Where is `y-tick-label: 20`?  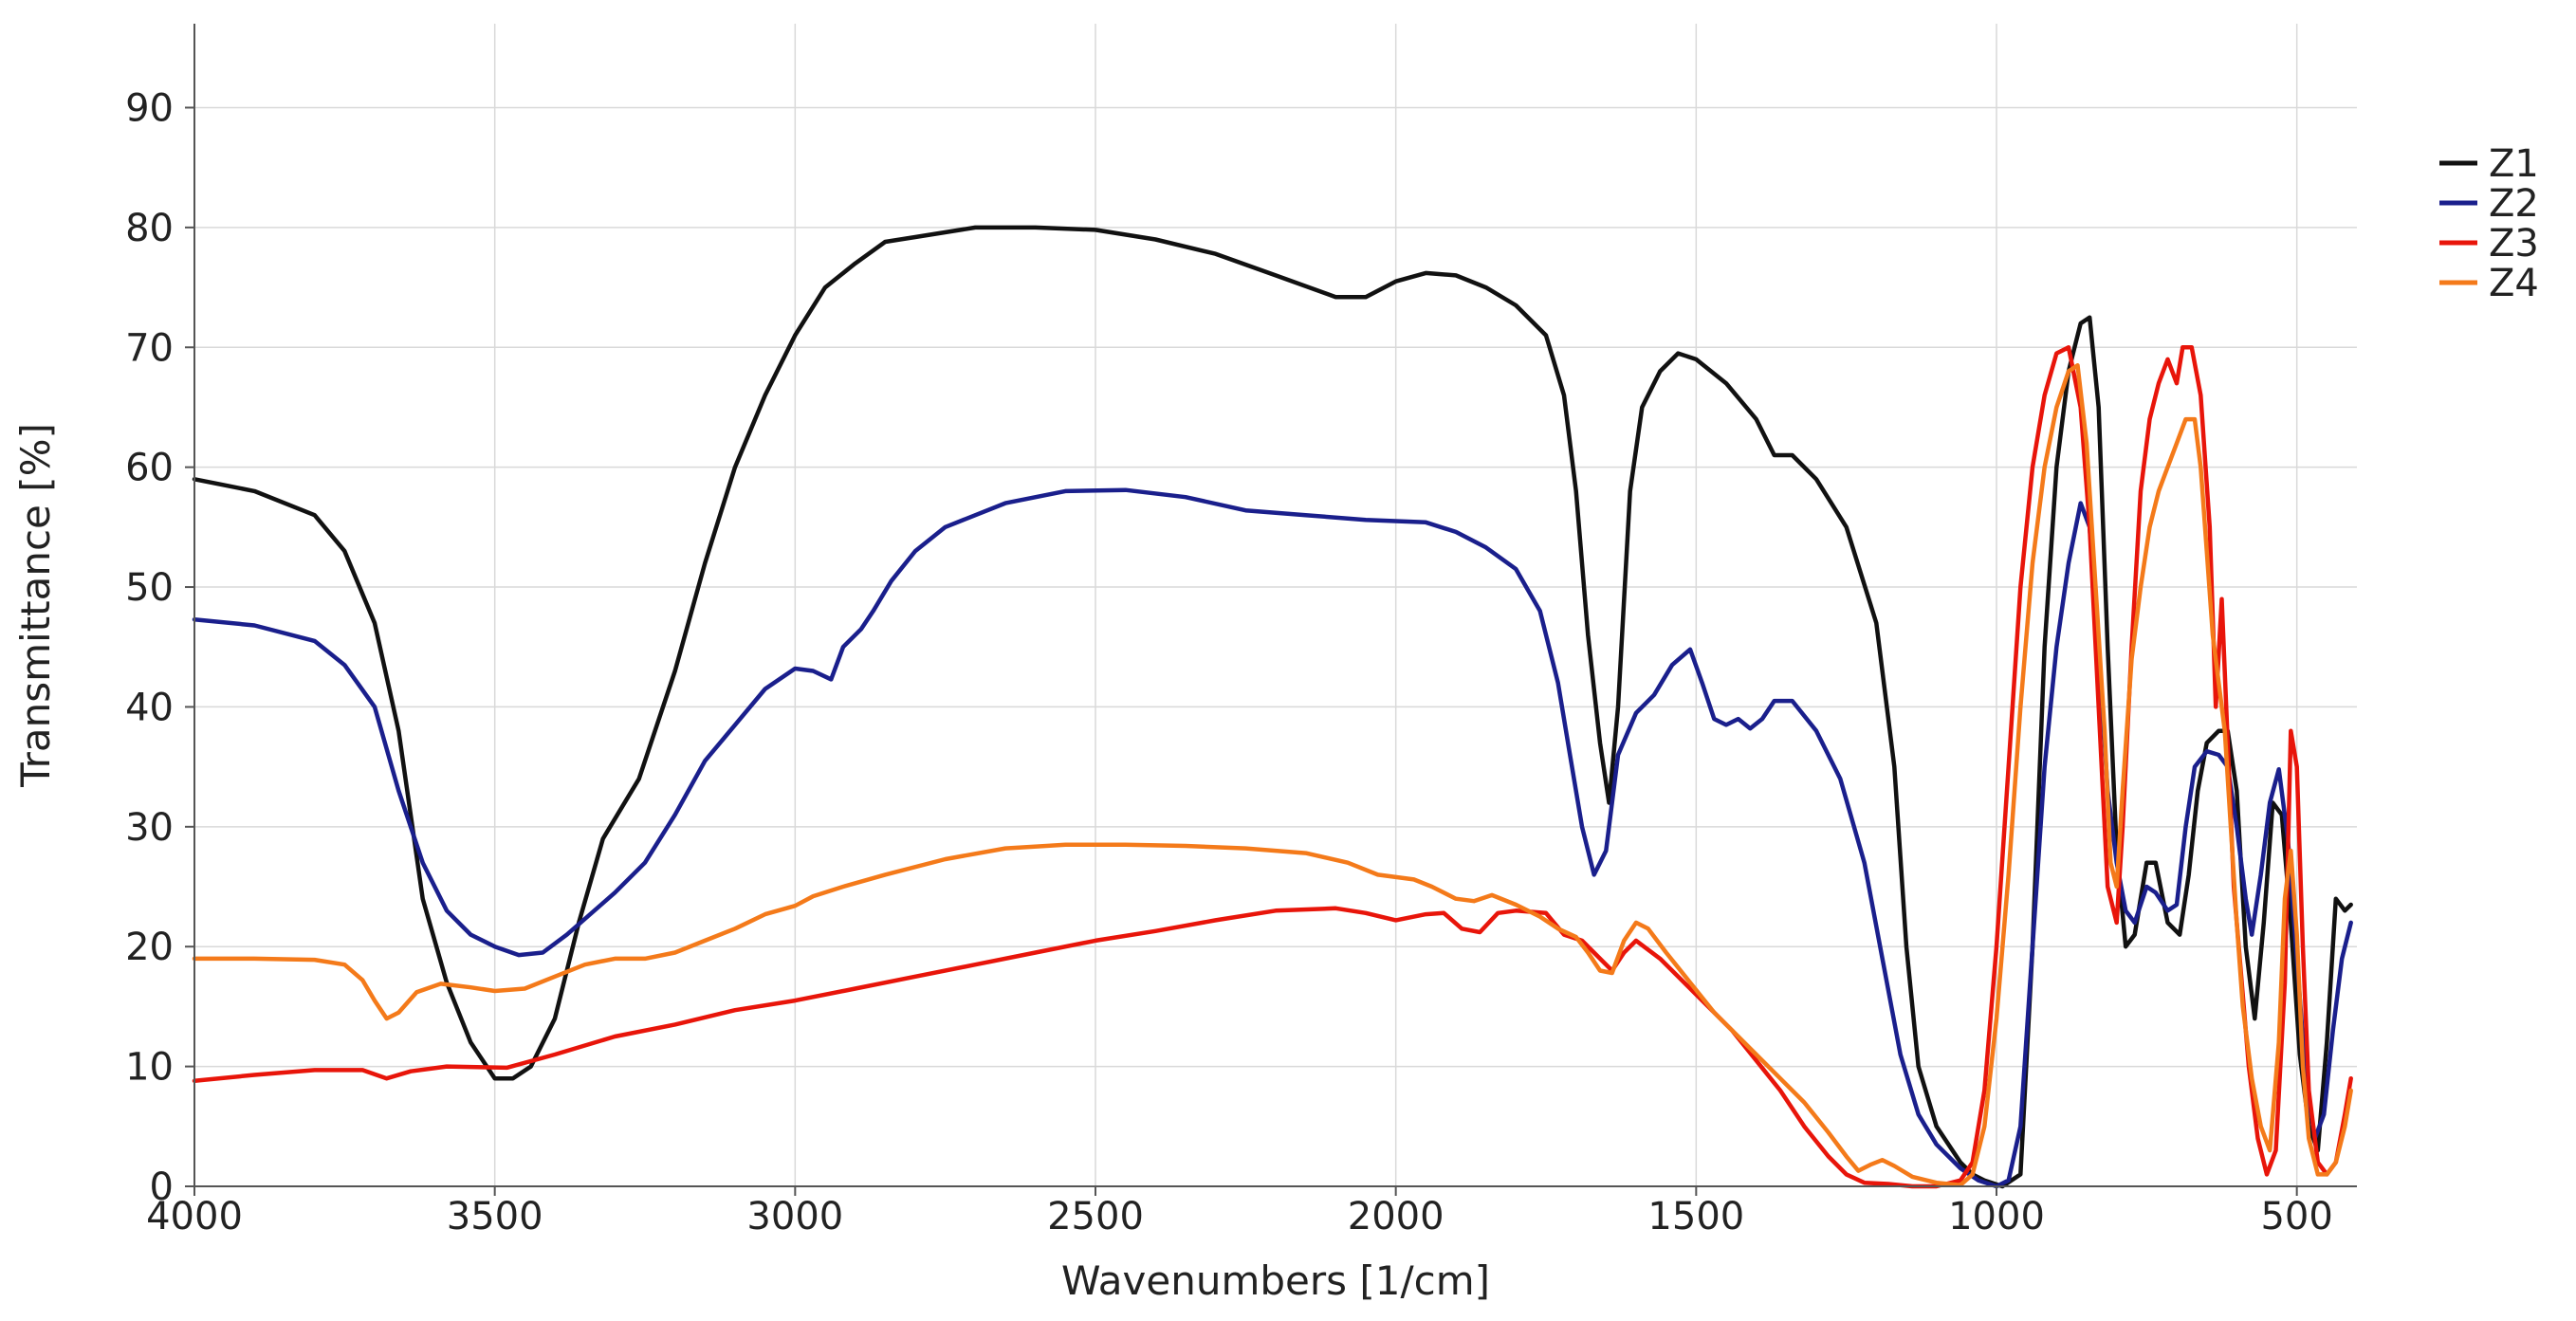
y-tick-label: 20 is located at coordinates (149, 947).